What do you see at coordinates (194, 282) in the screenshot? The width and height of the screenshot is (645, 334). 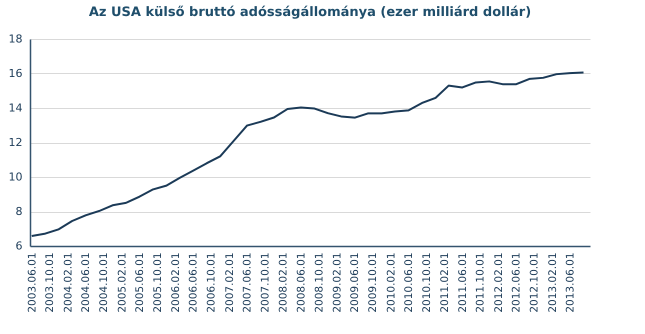 I see `x-tick-label: 2006.06.01` at bounding box center [194, 282].